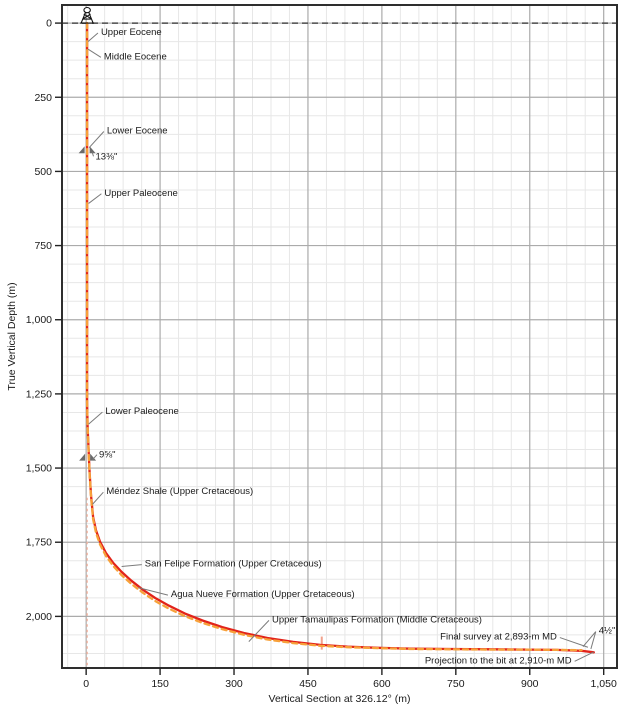 The height and width of the screenshot is (720, 620). Describe the element at coordinates (234, 684) in the screenshot. I see `x-tick-label: 300` at that location.